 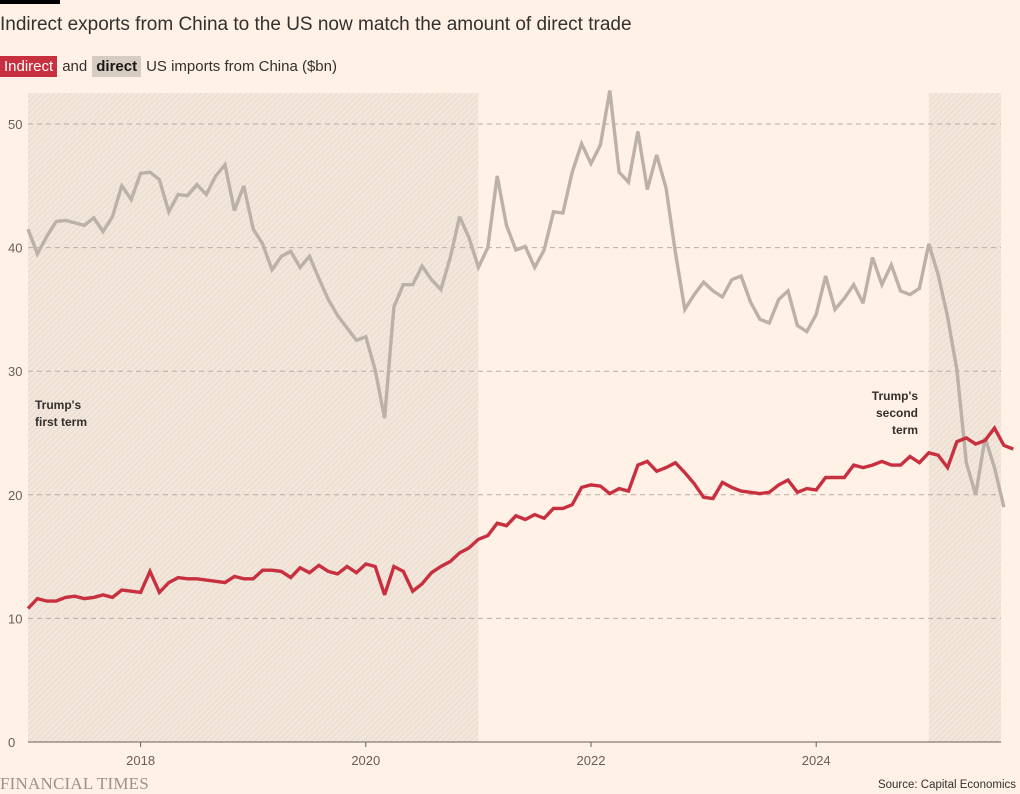 What do you see at coordinates (61, 422) in the screenshot?
I see `annotation-first-term: first term` at bounding box center [61, 422].